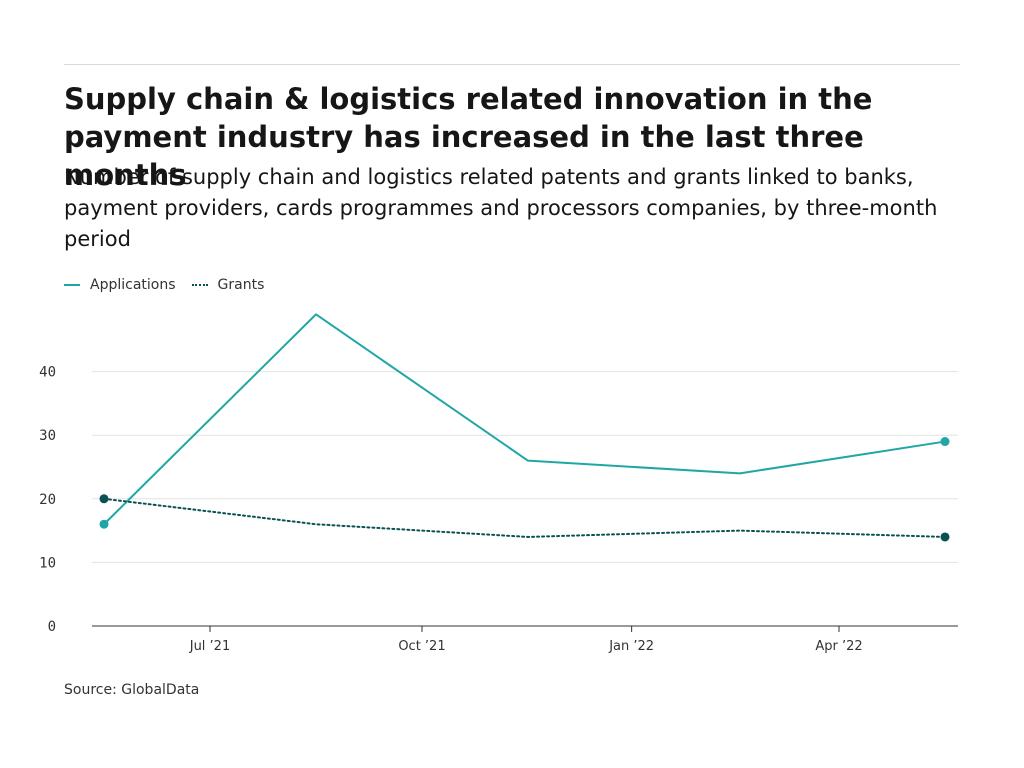 This screenshot has width=1024, height=768. I want to click on legend-item-grants: Grants, so click(228, 285).